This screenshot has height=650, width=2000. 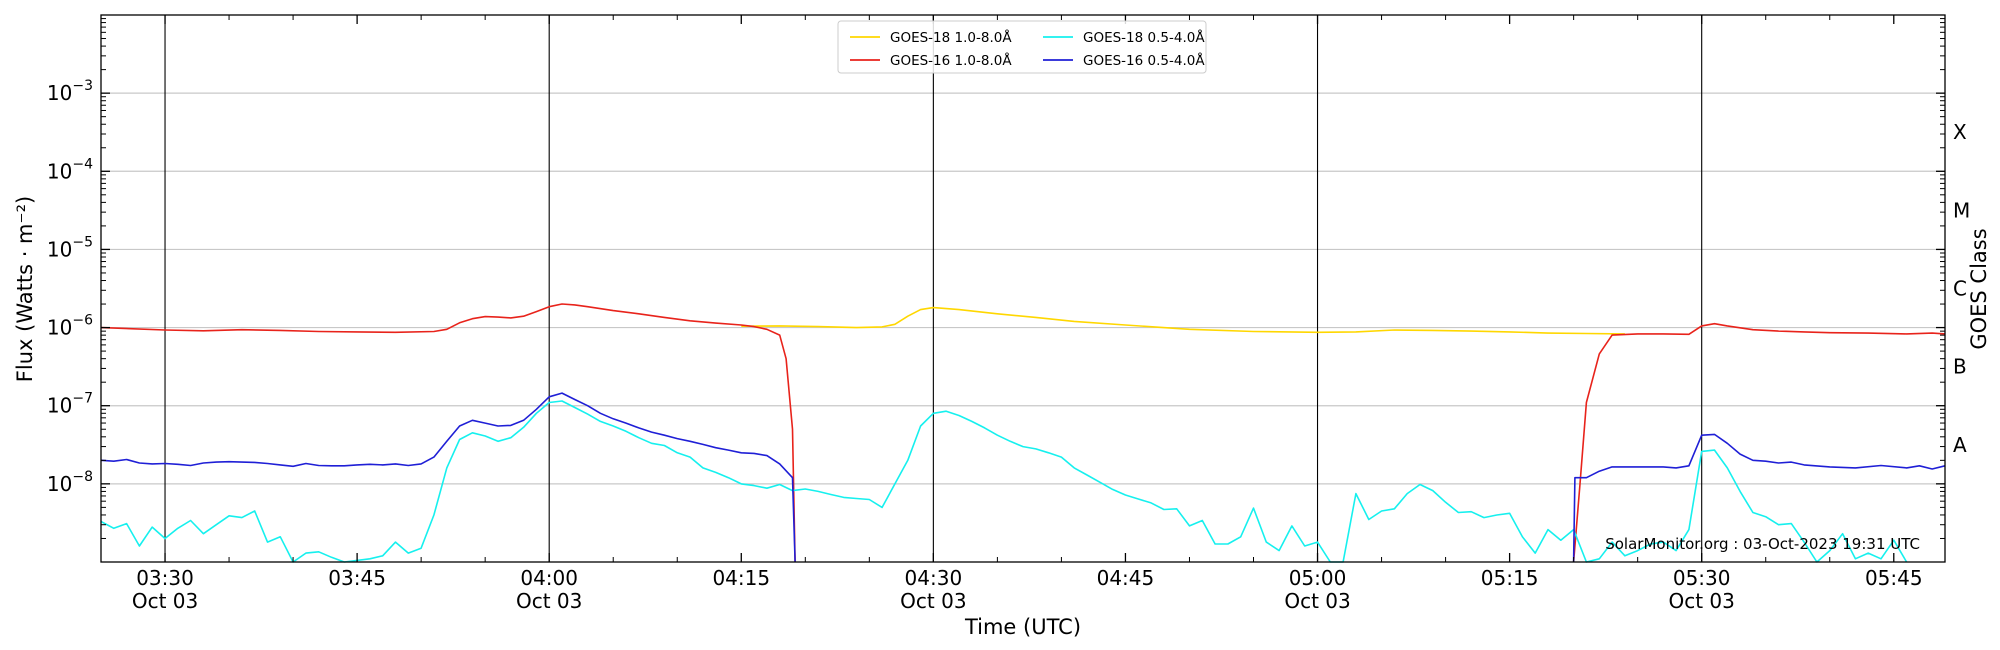 I want to click on x-tick-label-4: 04:30, so click(x=934, y=578).